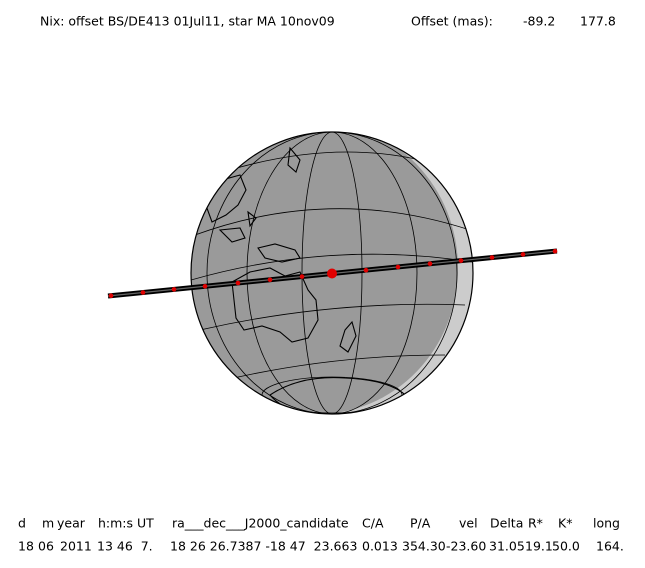  What do you see at coordinates (452, 21) in the screenshot?
I see `offset-label: Offset (mas):` at bounding box center [452, 21].